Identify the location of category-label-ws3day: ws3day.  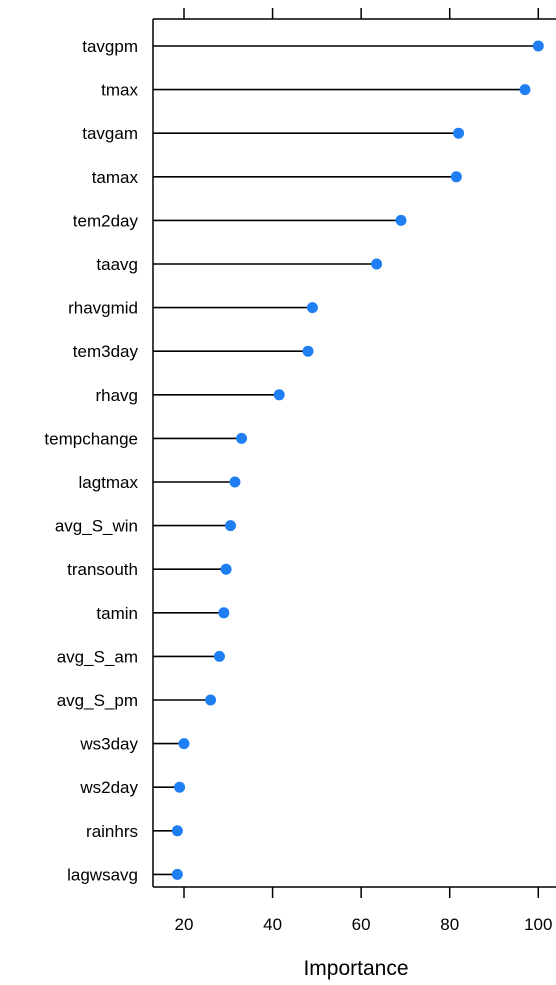
(108, 744).